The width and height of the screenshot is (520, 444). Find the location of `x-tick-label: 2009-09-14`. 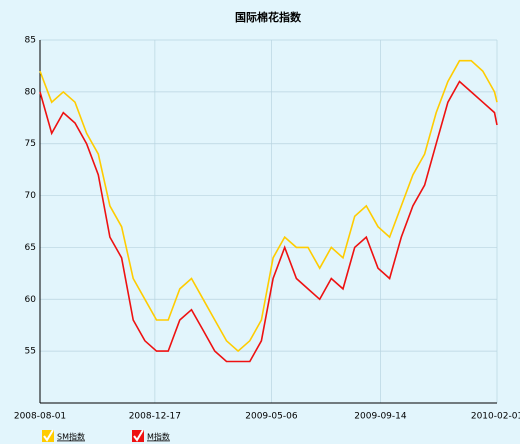

x-tick-label: 2009-09-14 is located at coordinates (380, 417).